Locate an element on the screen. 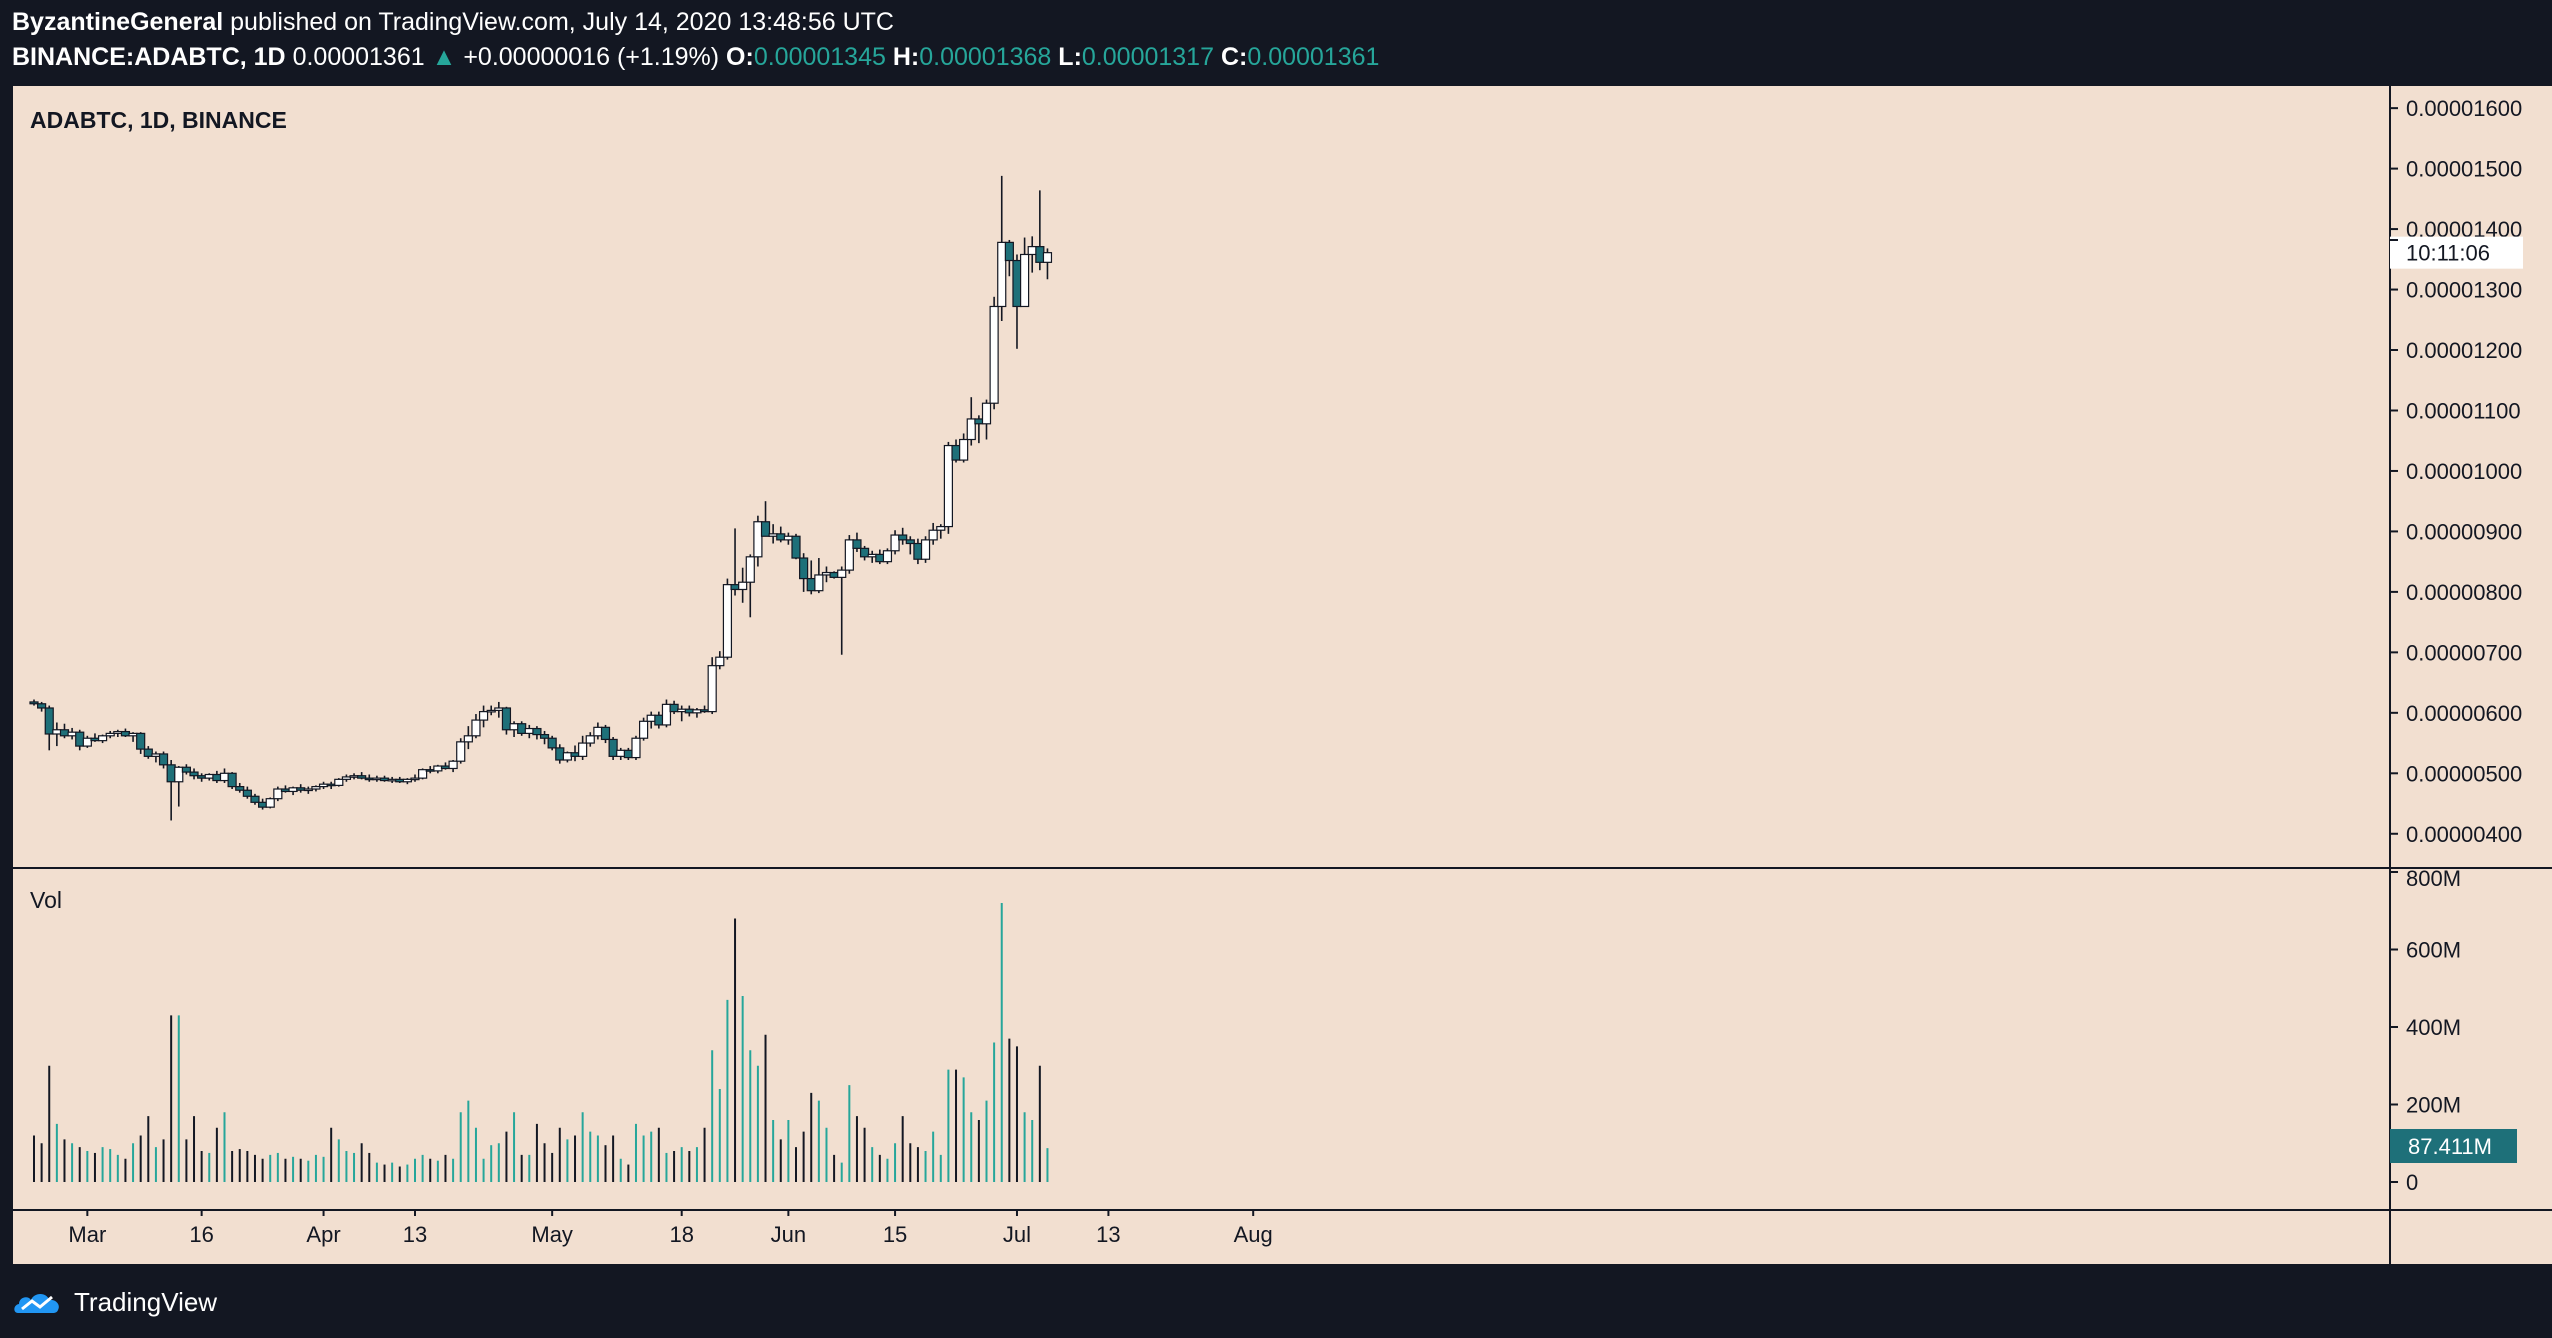 This screenshot has height=1338, width=2552. author-name: ByzantineGeneral is located at coordinates (118, 22).